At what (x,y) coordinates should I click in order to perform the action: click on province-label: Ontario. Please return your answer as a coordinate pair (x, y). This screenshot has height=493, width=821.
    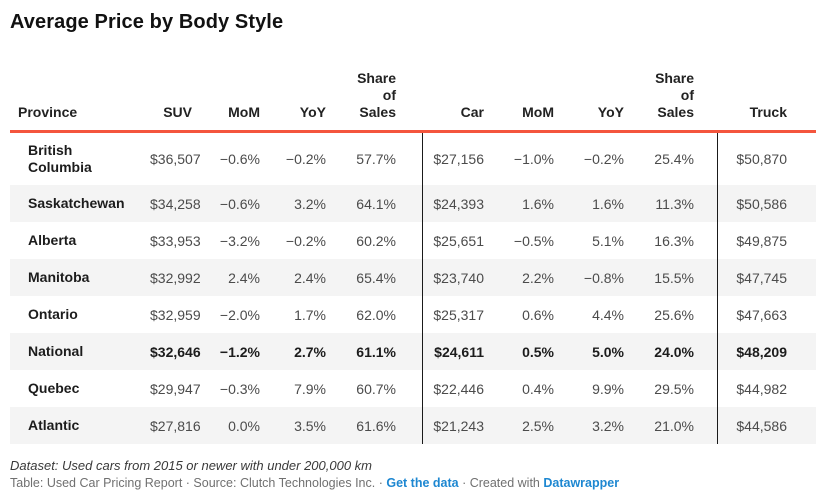
    Looking at the image, I should click on (53, 314).